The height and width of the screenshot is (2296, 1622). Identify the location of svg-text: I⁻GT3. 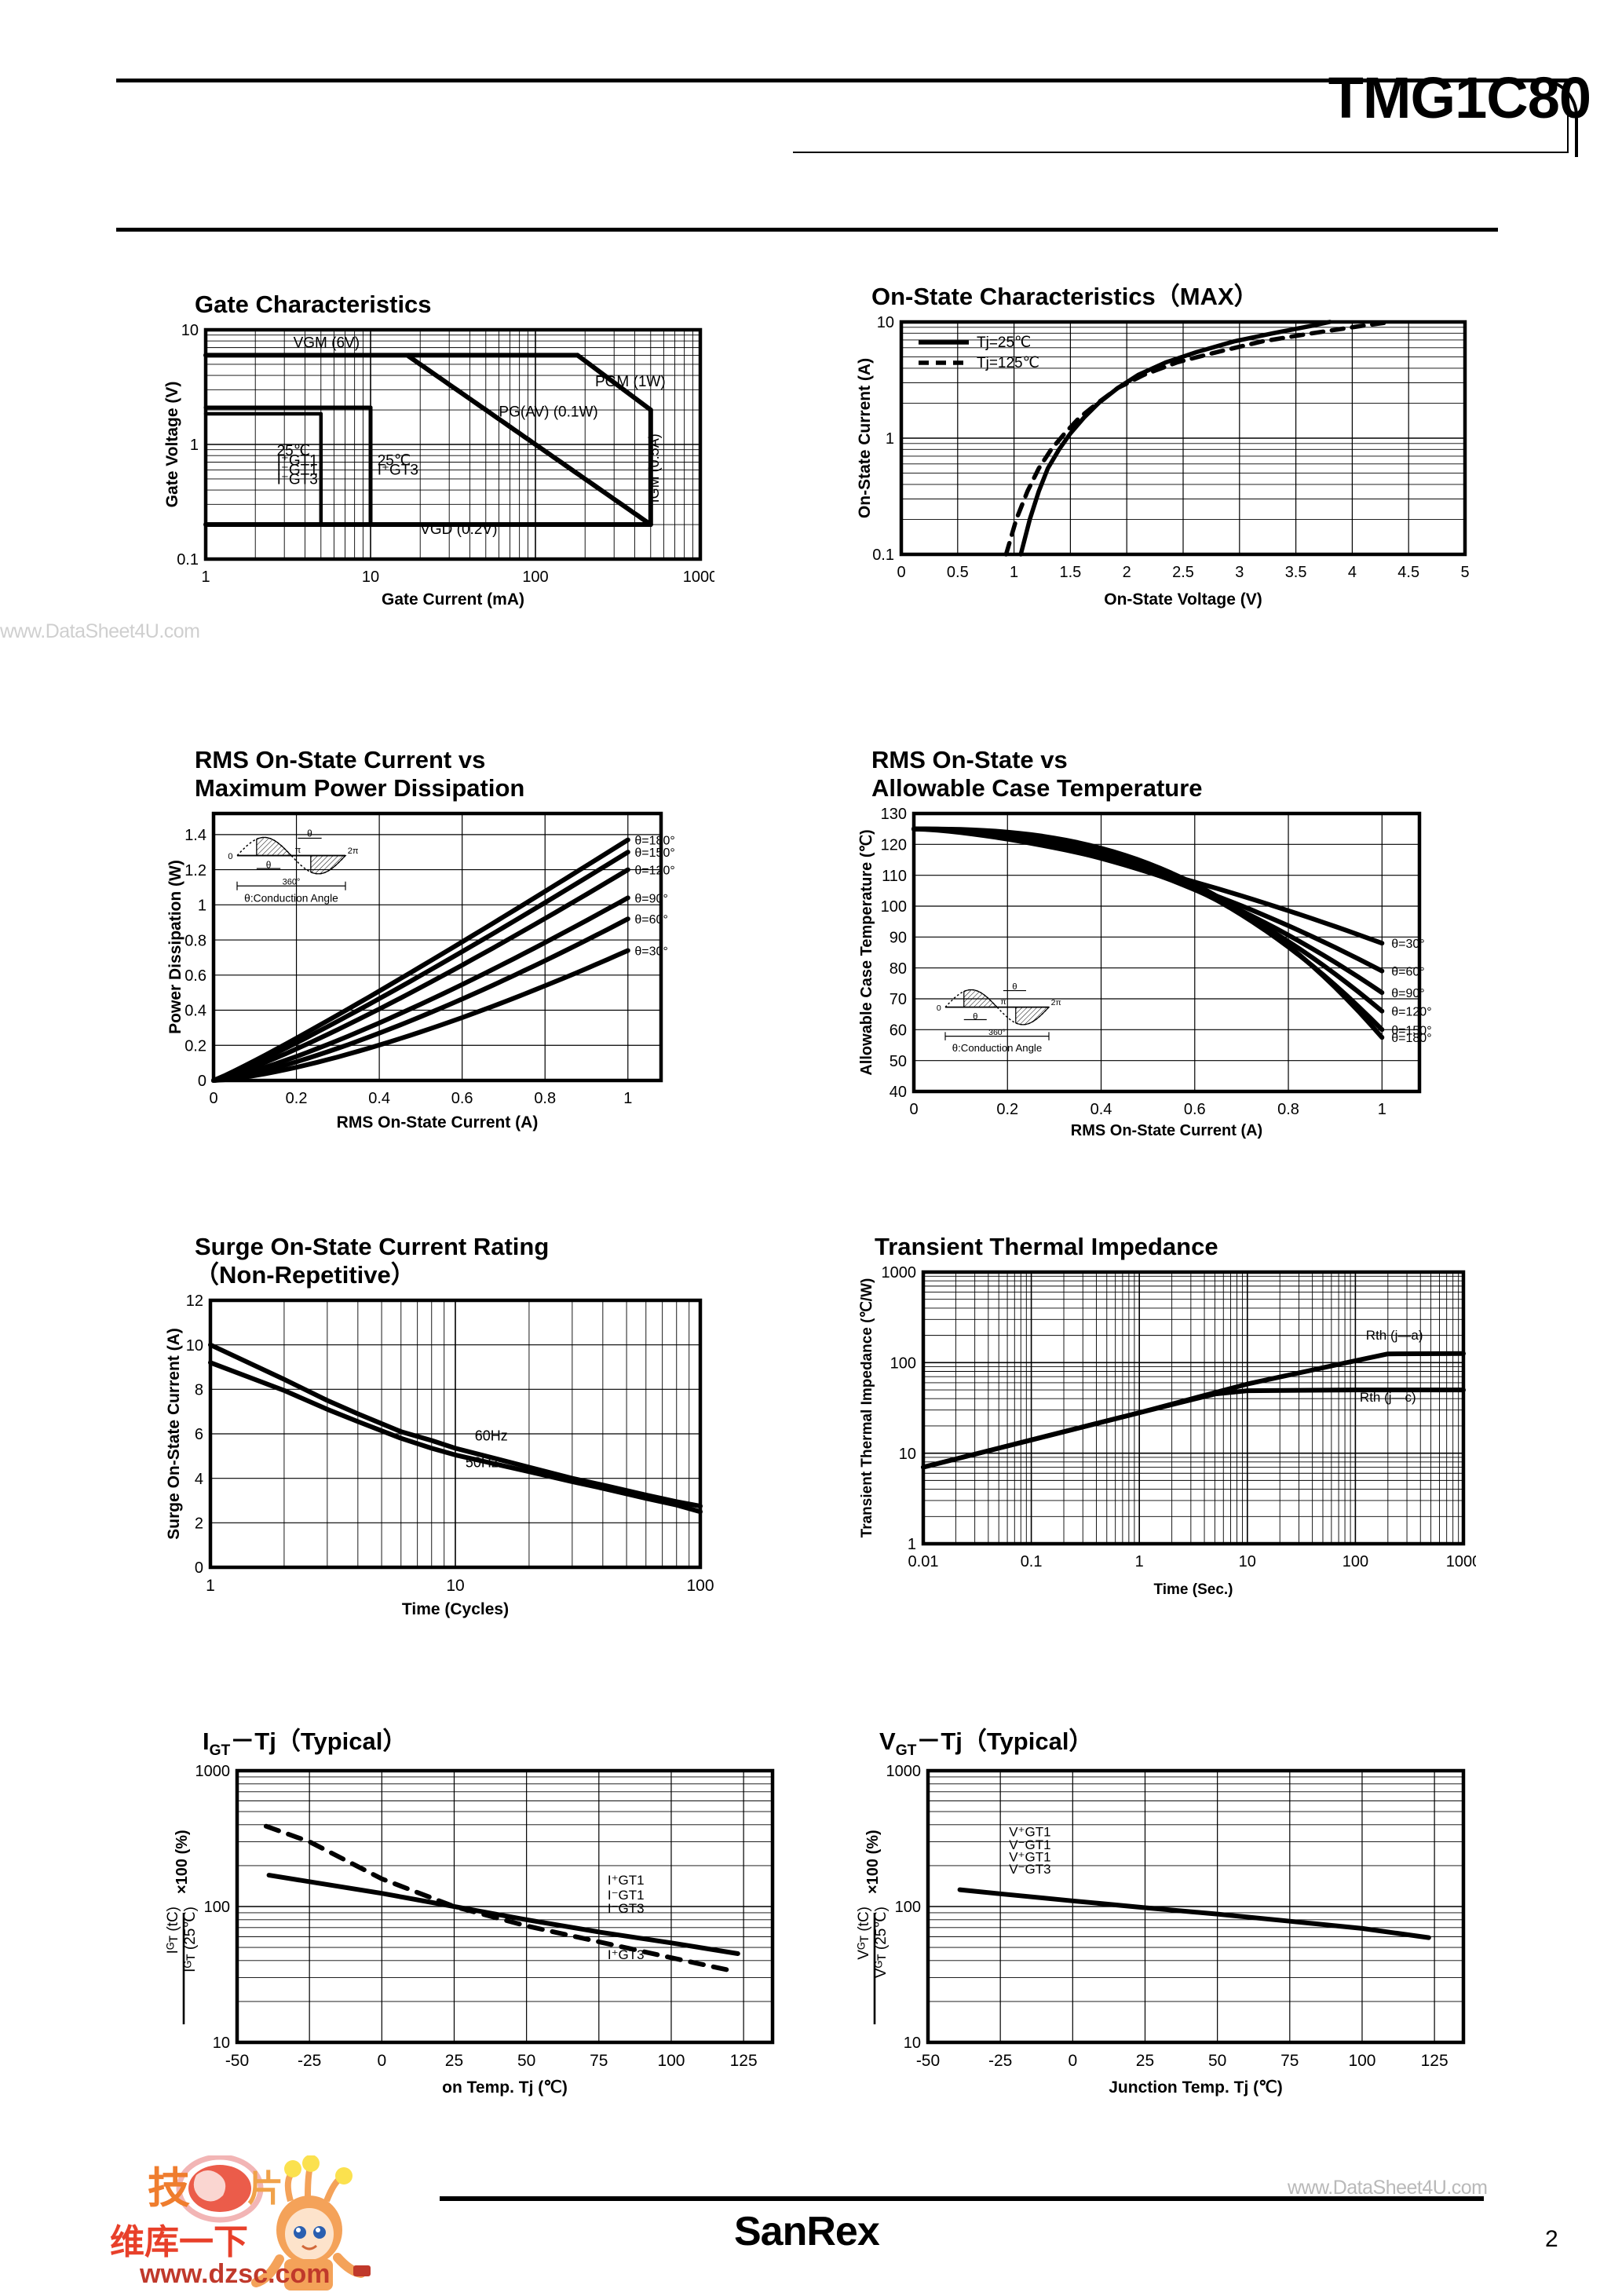
(297, 480).